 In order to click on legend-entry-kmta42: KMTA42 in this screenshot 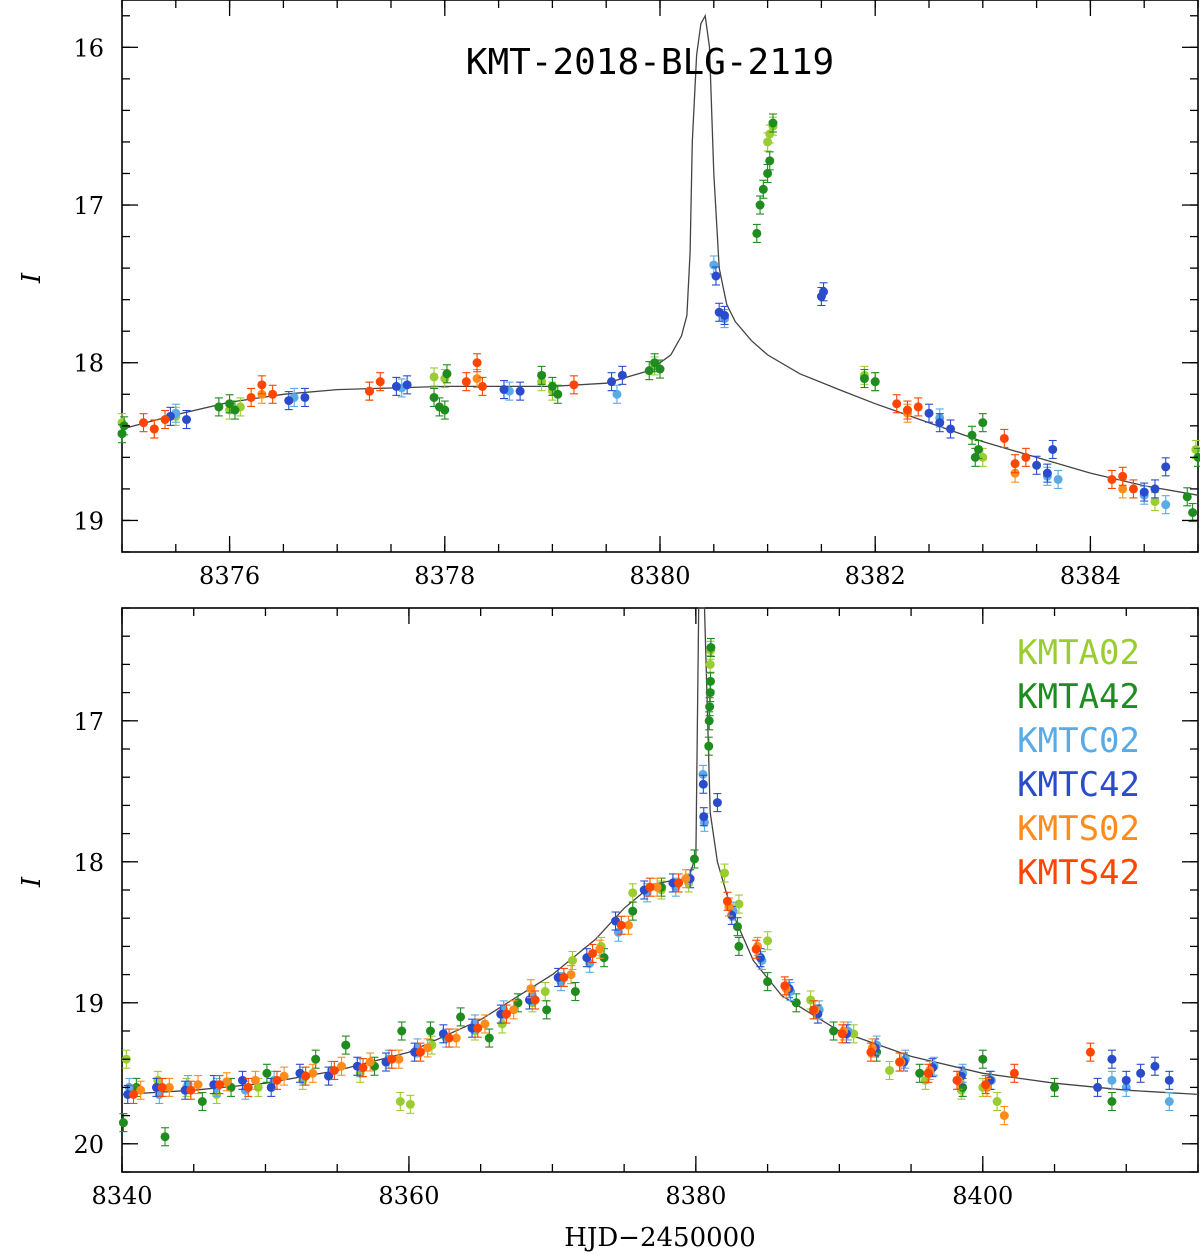, I will do `click(1078, 697)`.